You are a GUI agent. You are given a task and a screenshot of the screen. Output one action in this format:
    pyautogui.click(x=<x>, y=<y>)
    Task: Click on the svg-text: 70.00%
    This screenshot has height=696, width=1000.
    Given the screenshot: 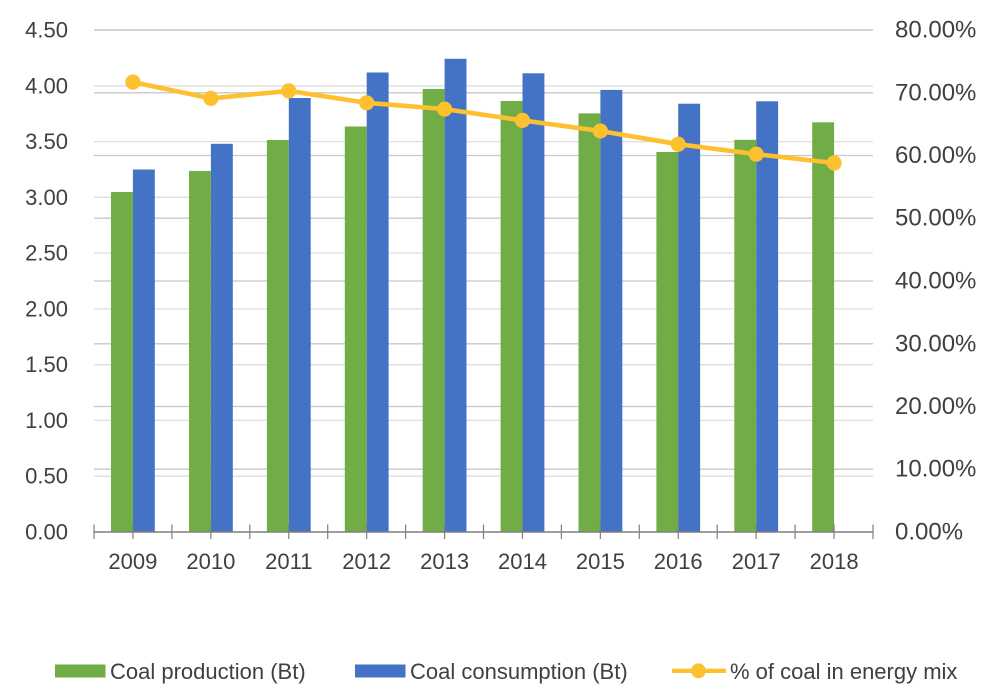 What is the action you would take?
    pyautogui.click(x=935, y=92)
    